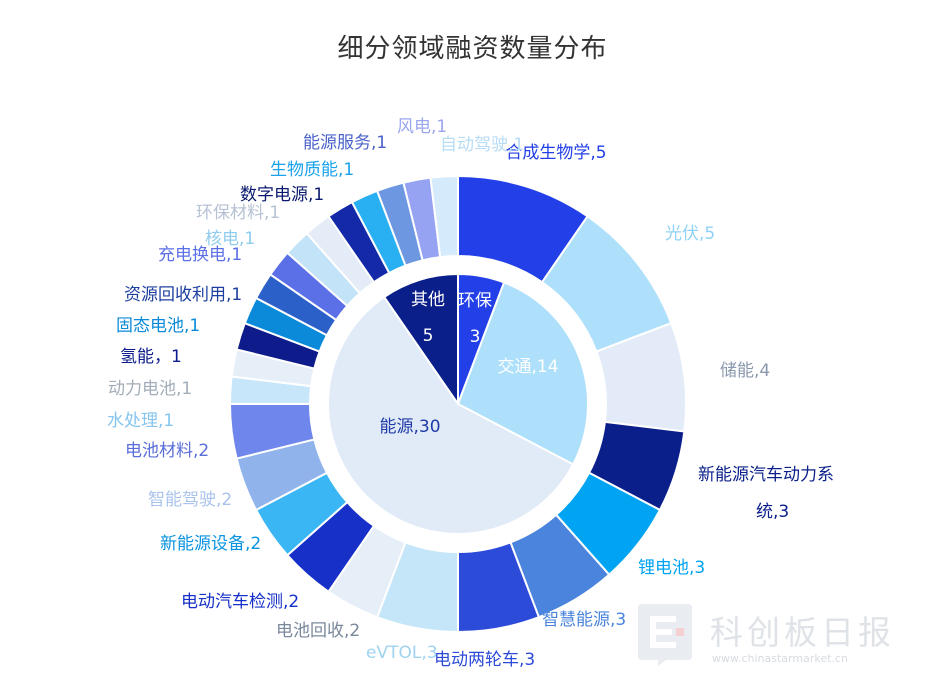 Image resolution: width=945 pixels, height=694 pixels. Describe the element at coordinates (158, 326) in the screenshot. I see `outer-slice-label: 固态电池,1` at that location.